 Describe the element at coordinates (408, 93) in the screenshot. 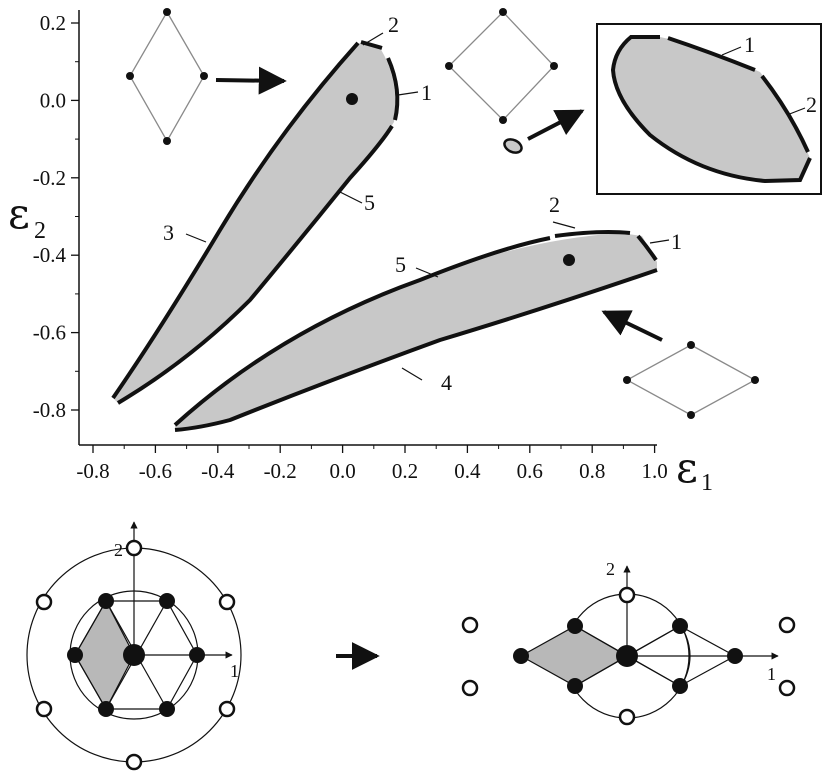

I see `label-leader-1-upper` at that location.